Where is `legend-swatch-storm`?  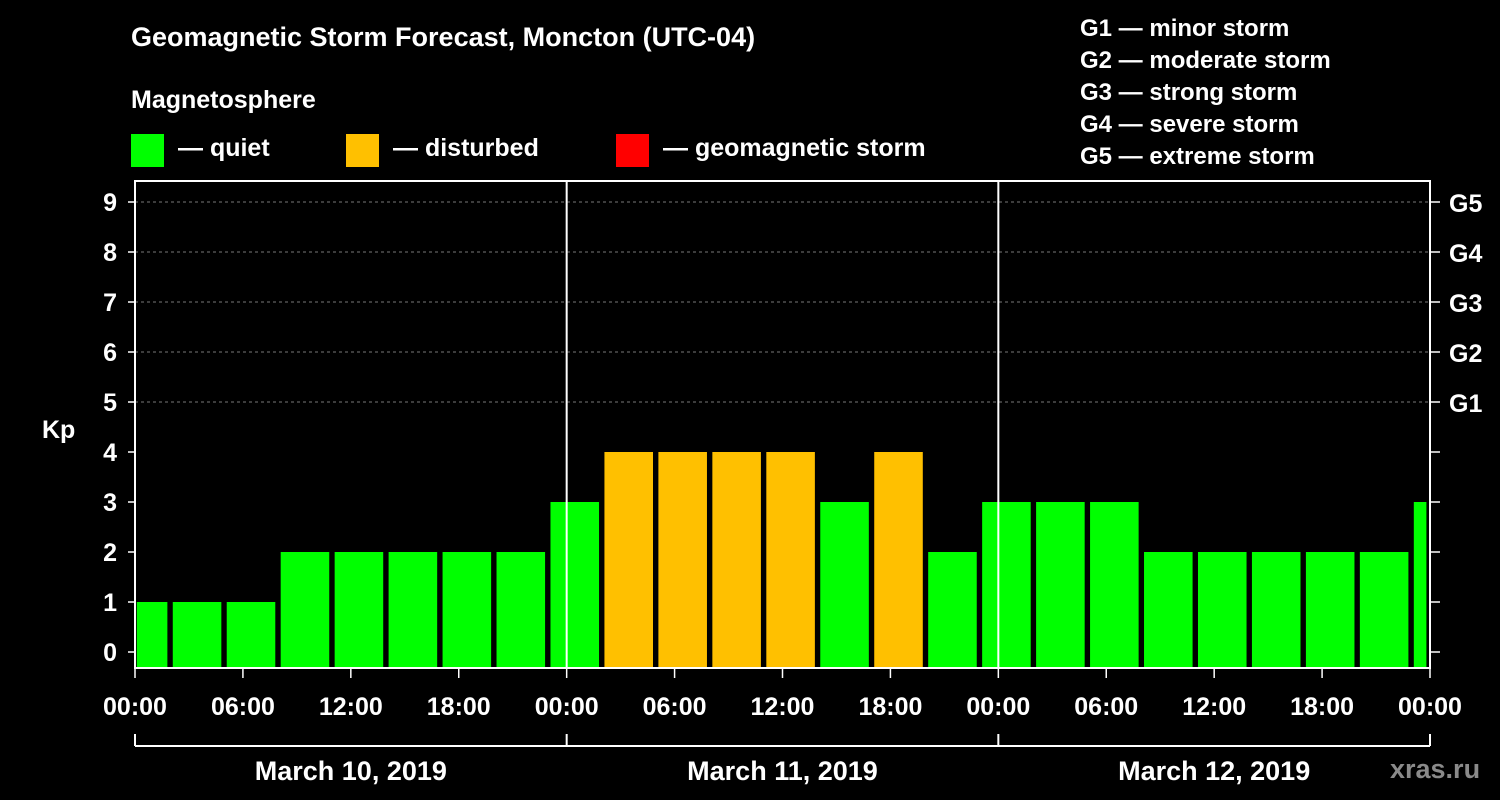 legend-swatch-storm is located at coordinates (632, 150).